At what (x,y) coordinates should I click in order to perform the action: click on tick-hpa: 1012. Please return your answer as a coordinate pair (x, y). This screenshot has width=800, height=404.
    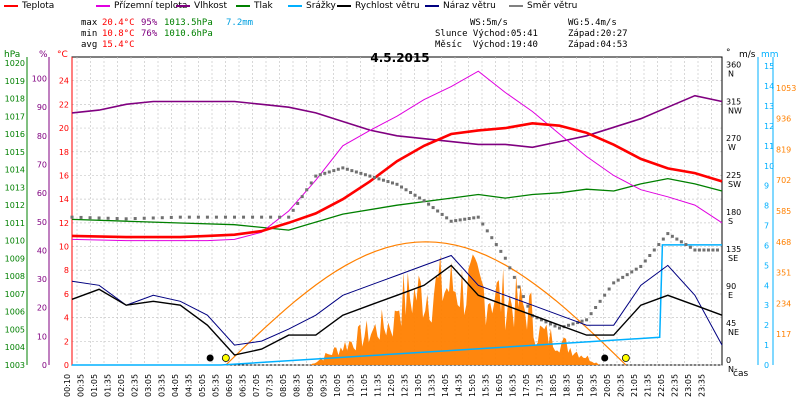
    Looking at the image, I should click on (15, 205).